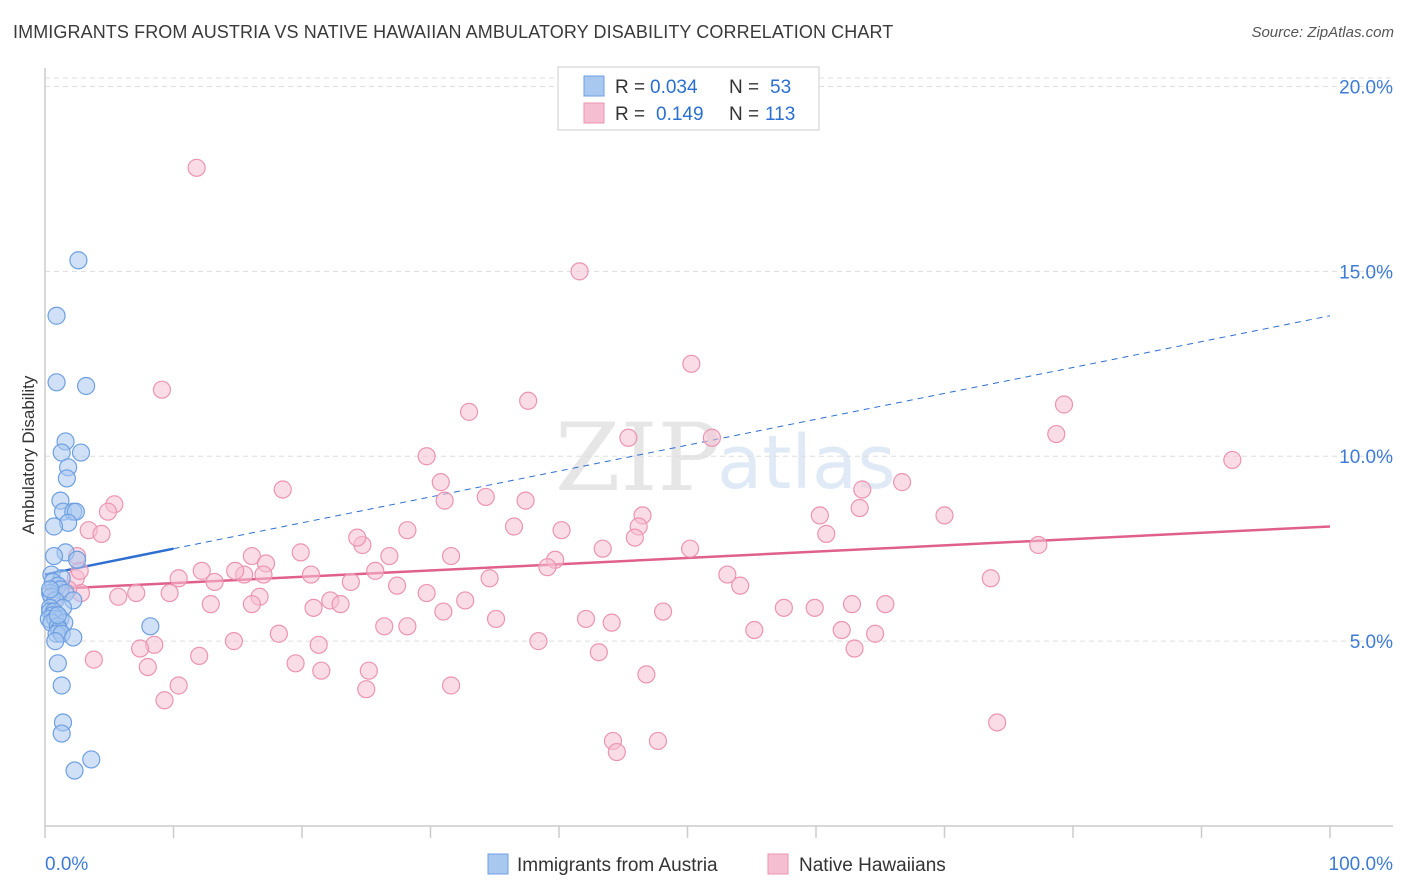 This screenshot has width=1406, height=892. I want to click on legend-n-label-austria: N =, so click(744, 87).